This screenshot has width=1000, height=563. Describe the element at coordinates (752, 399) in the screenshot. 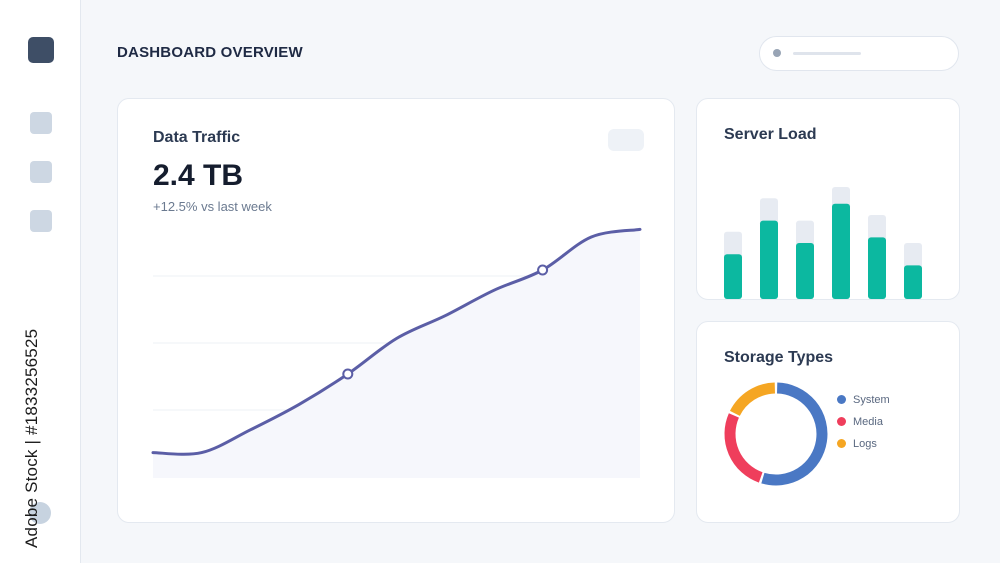

I see `donut-slice-logs` at that location.